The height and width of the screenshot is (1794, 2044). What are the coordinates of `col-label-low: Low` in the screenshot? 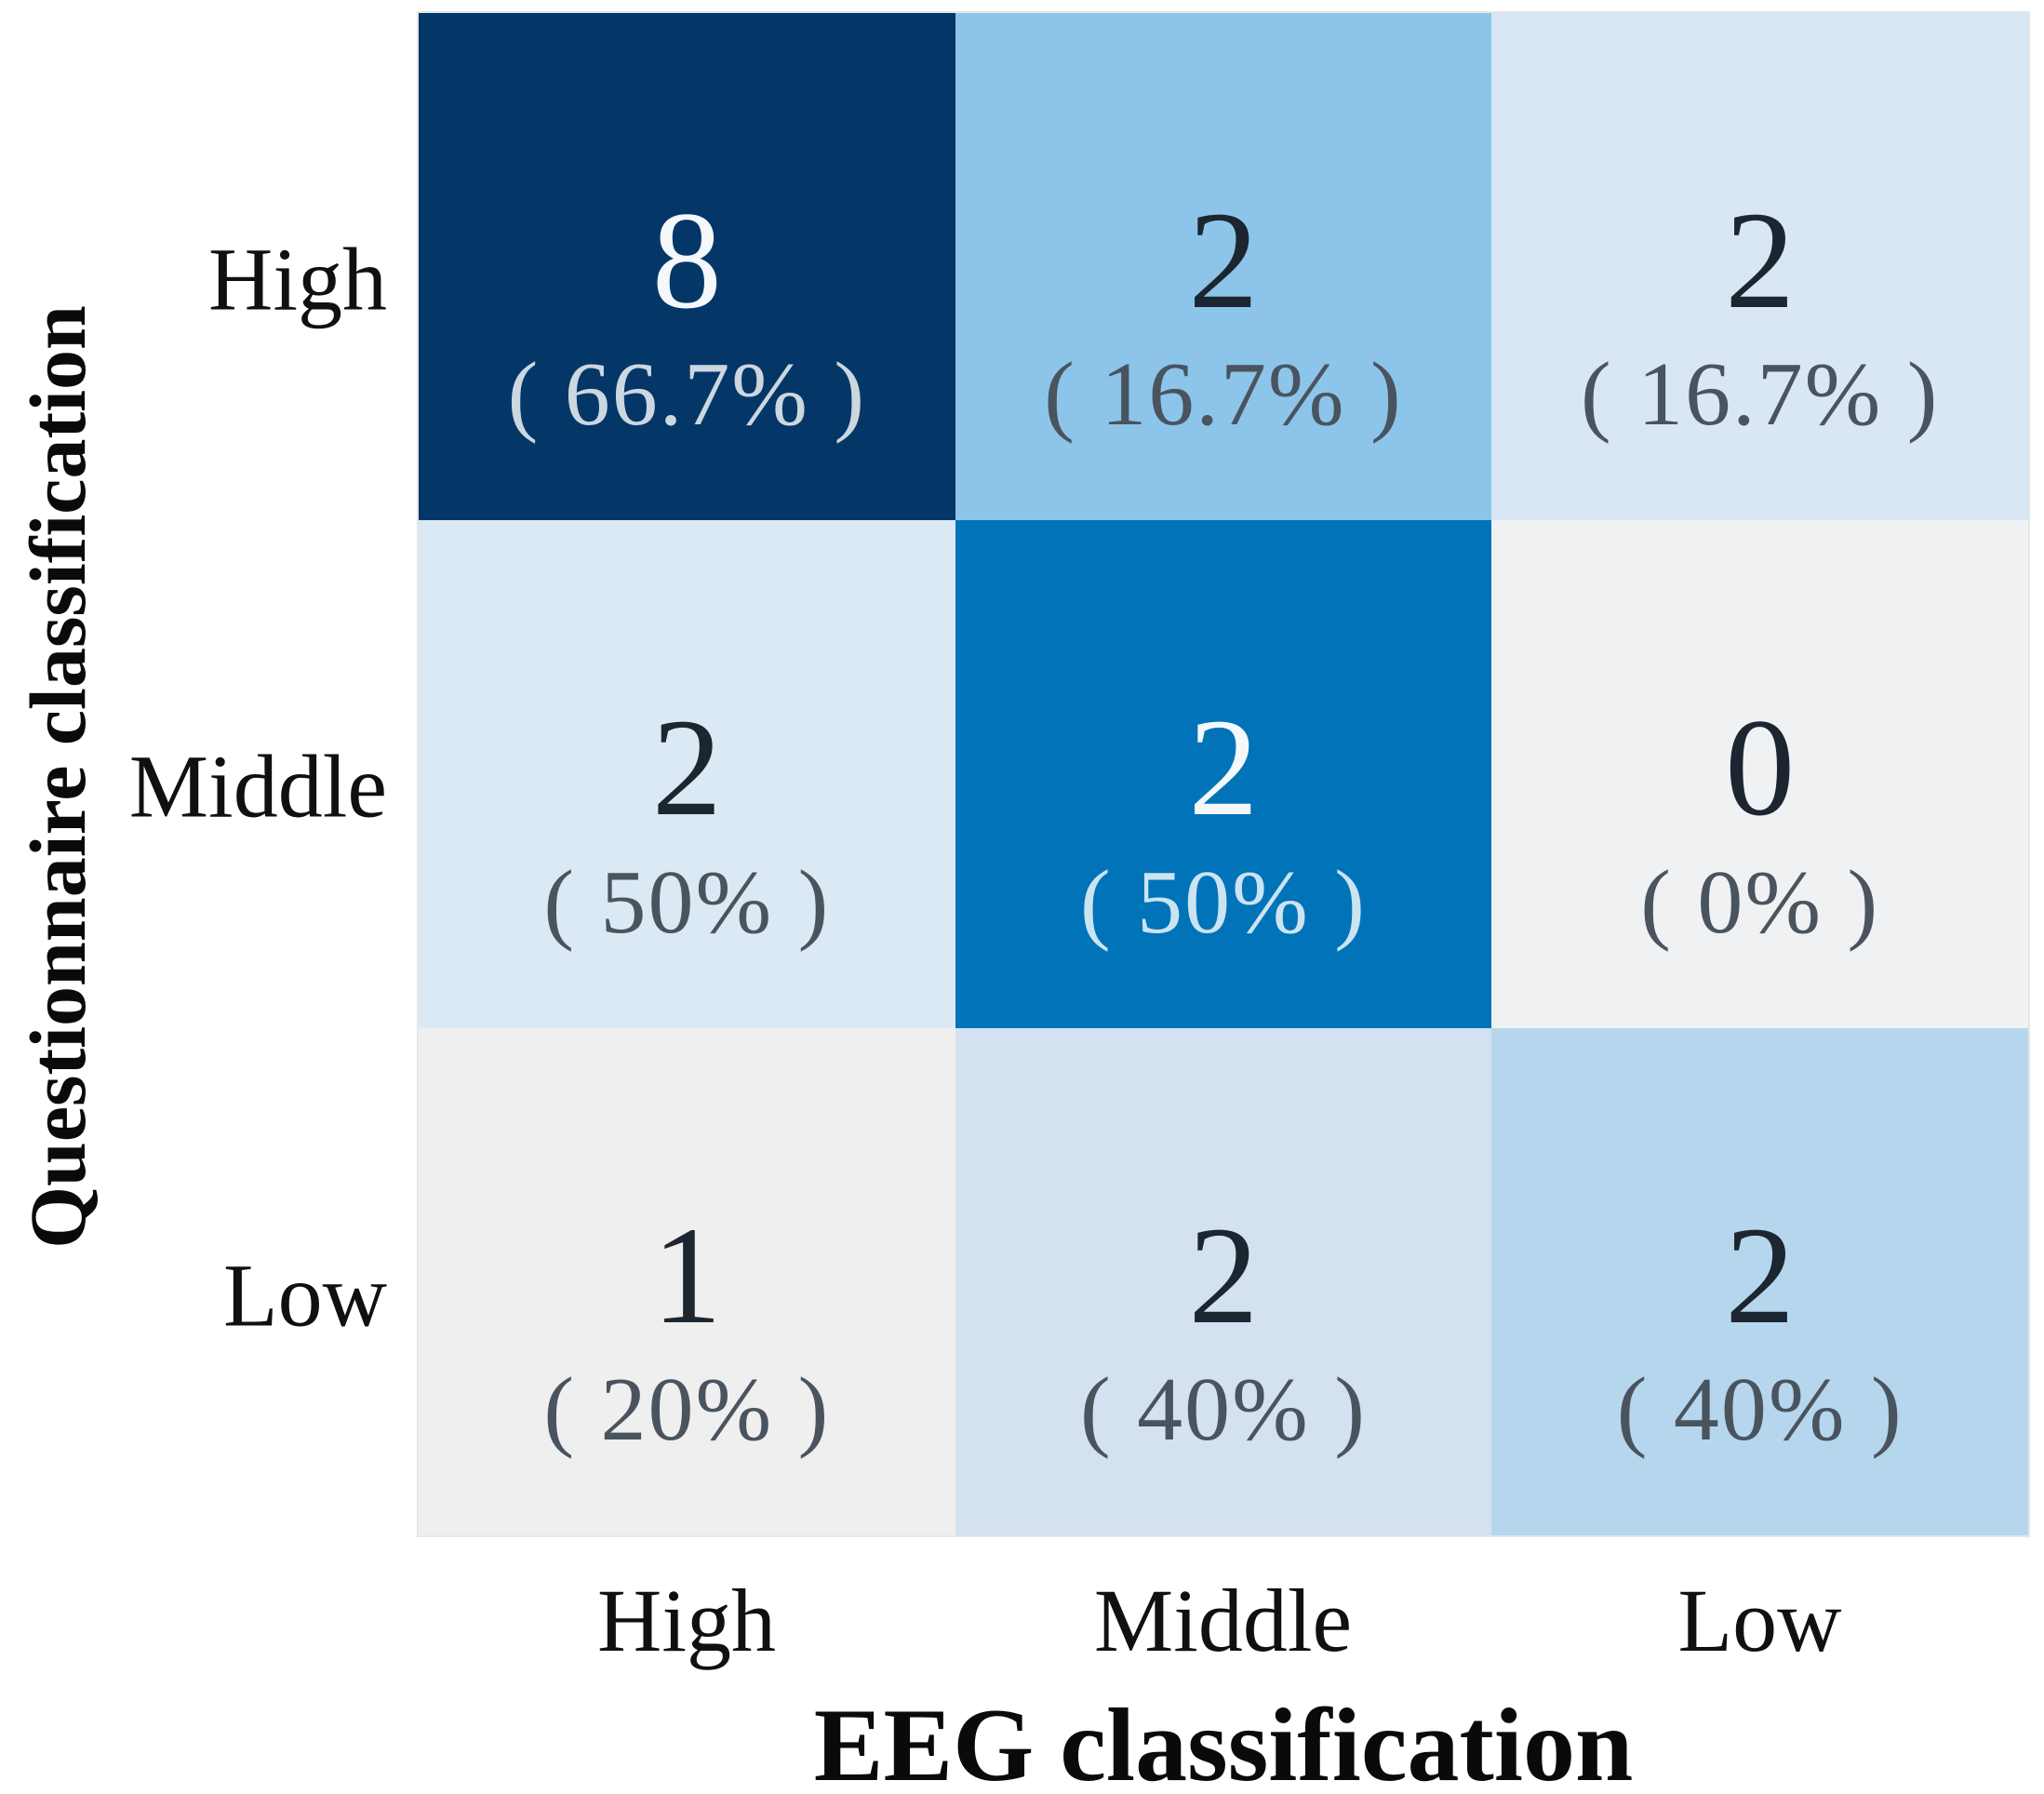 It's located at (1760, 1620).